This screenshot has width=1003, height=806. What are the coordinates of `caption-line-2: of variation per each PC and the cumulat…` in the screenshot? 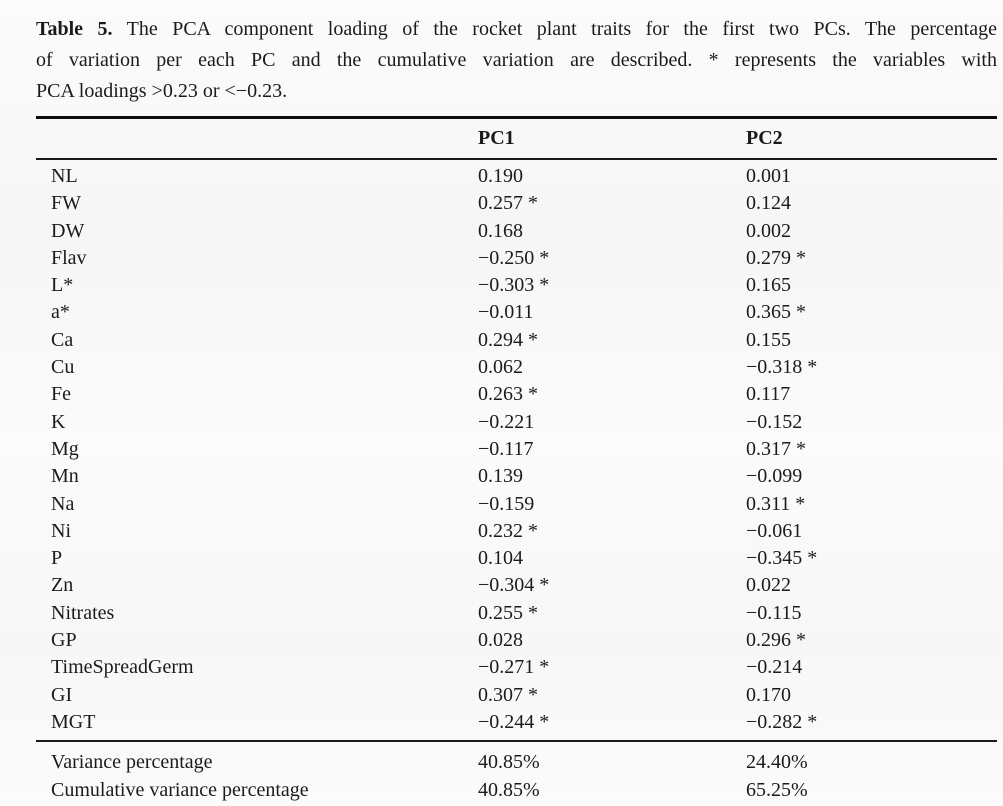 It's located at (516, 60).